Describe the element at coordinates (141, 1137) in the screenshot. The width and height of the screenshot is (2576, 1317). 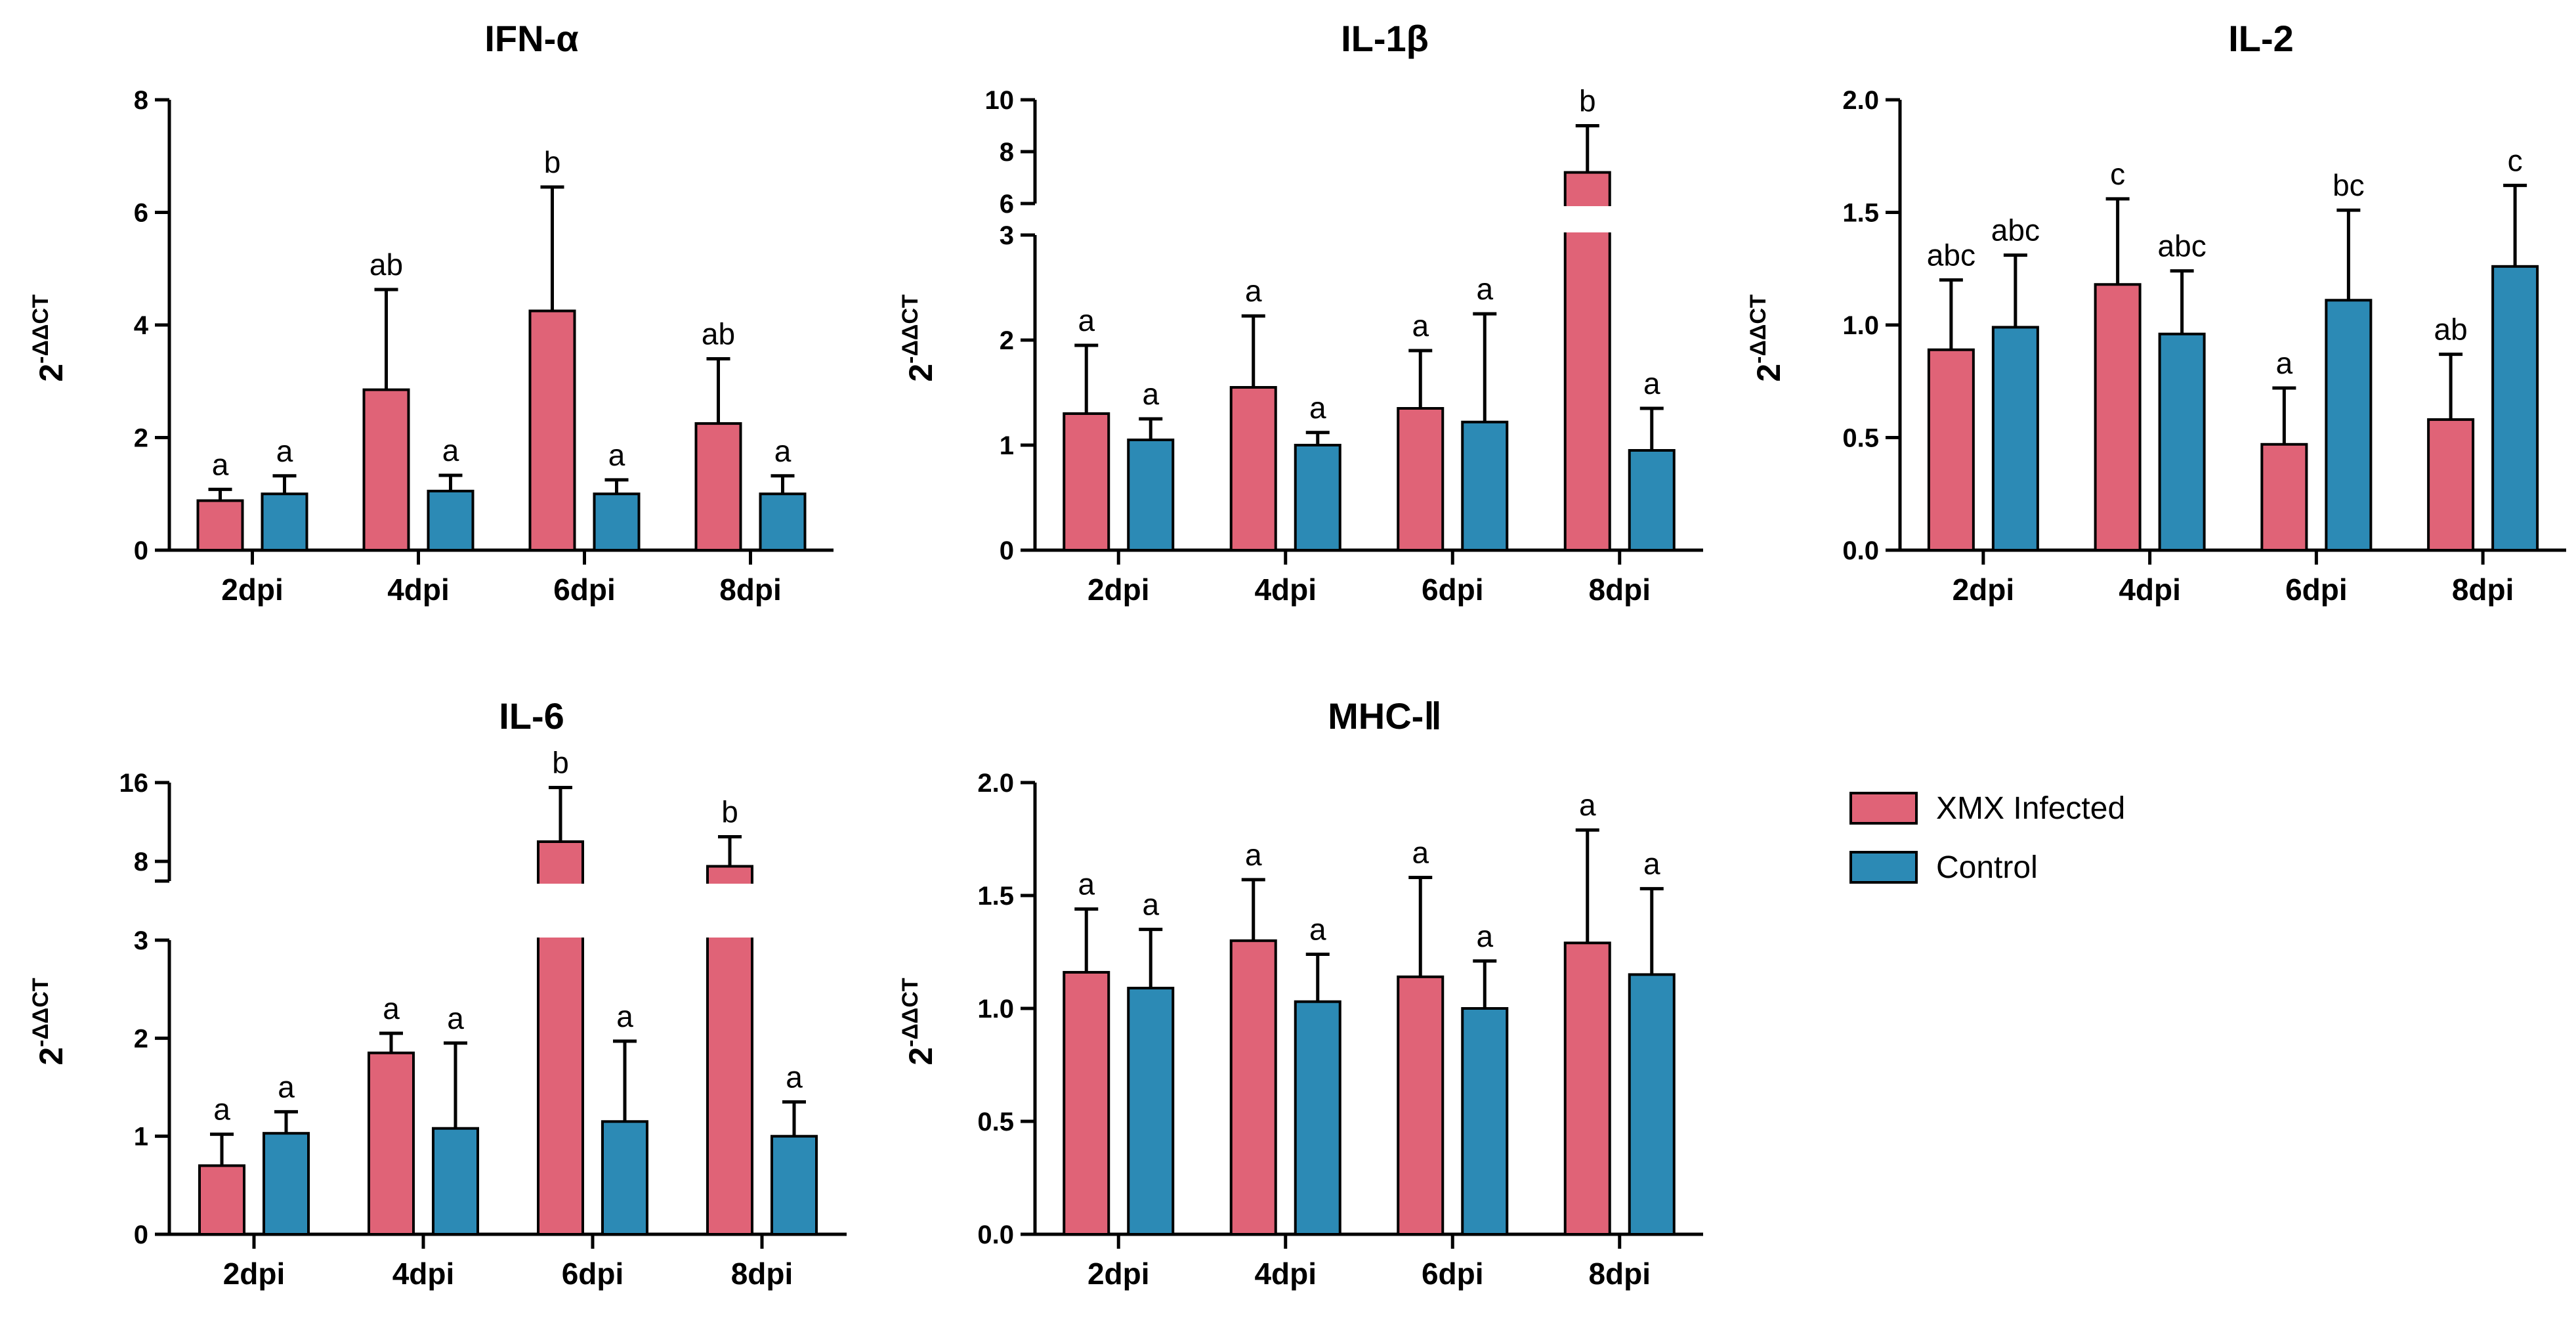
I see `y-tick-label: 1` at that location.